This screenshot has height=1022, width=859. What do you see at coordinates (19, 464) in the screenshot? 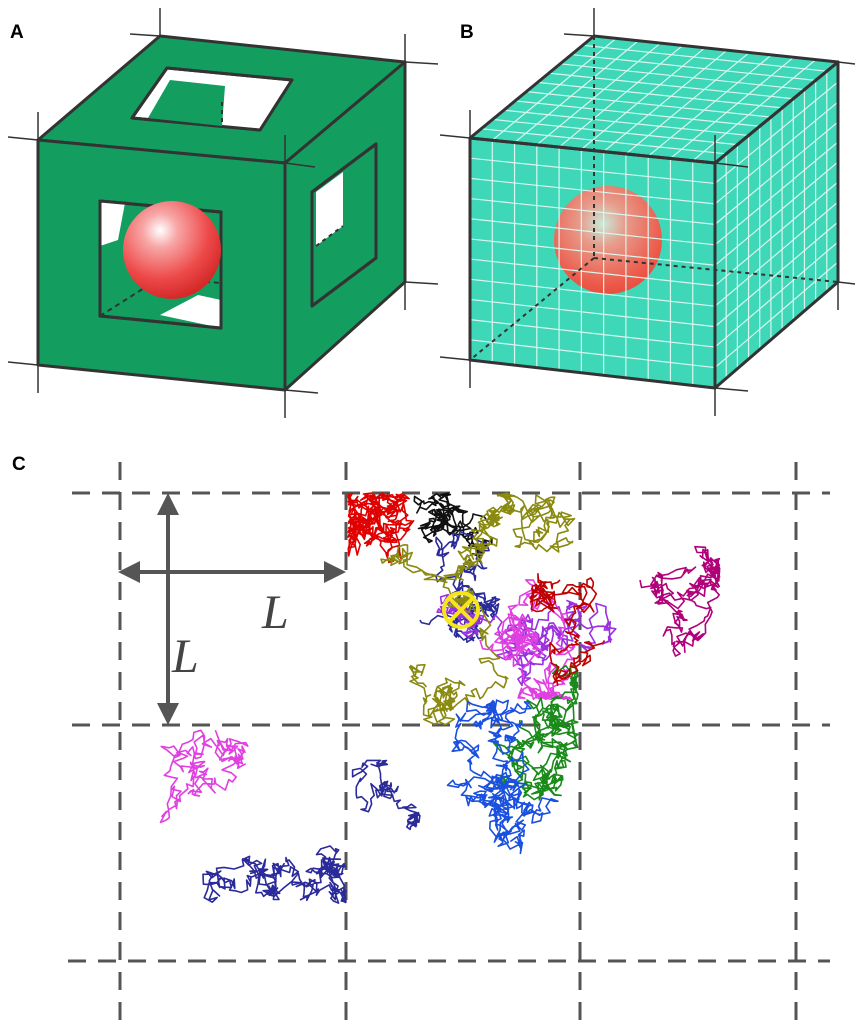
I see `panel-c-label: C` at bounding box center [19, 464].